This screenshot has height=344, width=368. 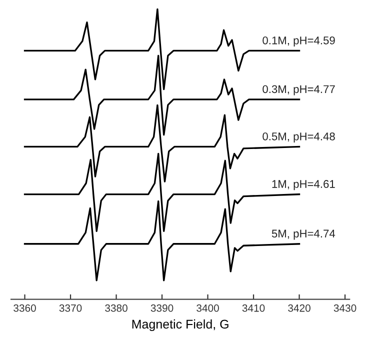 I want to click on x-tick-label: 3380, so click(x=116, y=308).